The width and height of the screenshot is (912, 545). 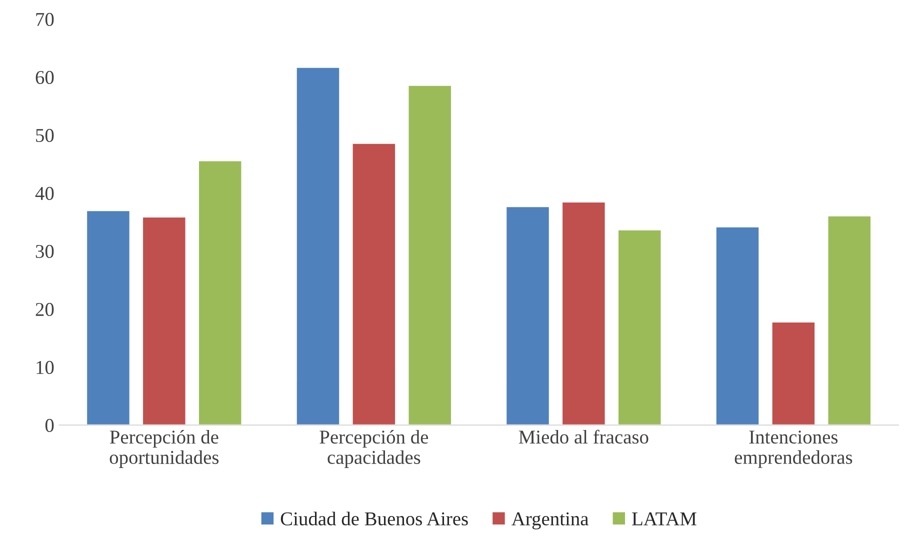 What do you see at coordinates (583, 437) in the screenshot?
I see `x-tick-label: Miedo al fracaso` at bounding box center [583, 437].